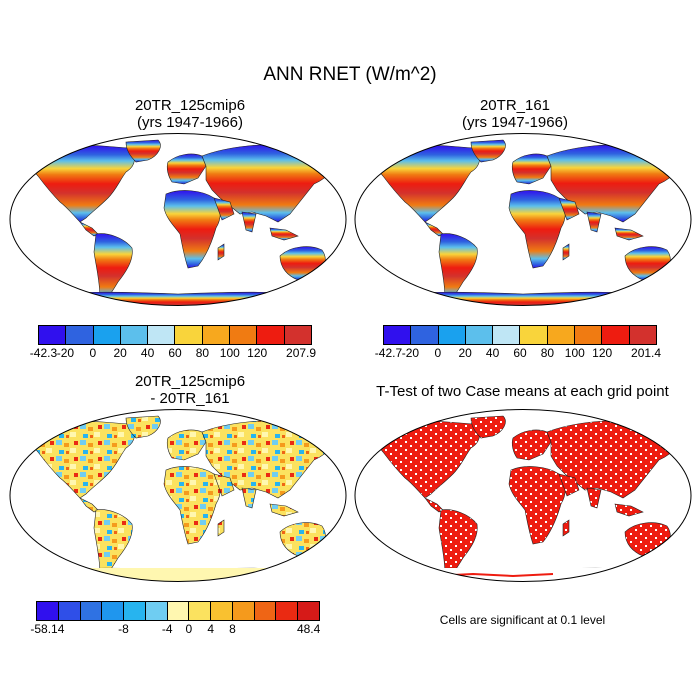 The image size is (700, 700). I want to click on significance-note: Cells are significant at 0.1 level, so click(522, 620).